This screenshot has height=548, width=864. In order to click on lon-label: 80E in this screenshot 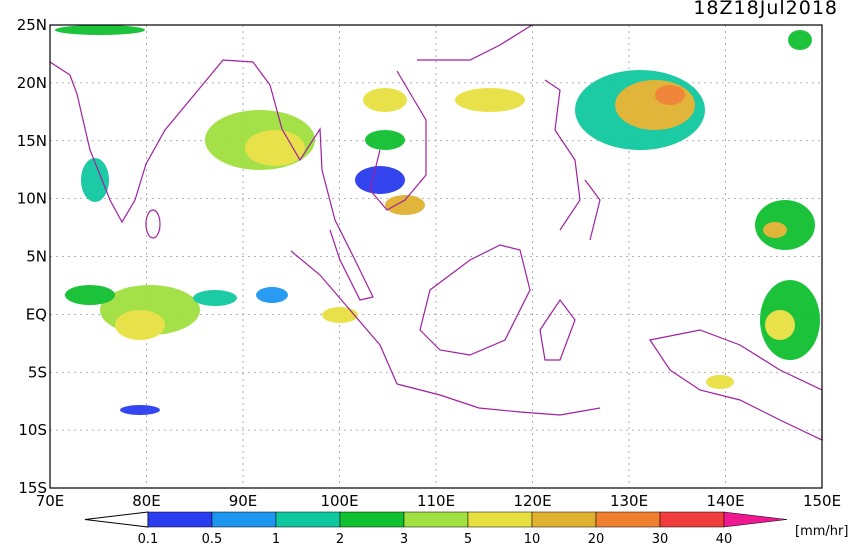, I will do `click(146, 501)`.